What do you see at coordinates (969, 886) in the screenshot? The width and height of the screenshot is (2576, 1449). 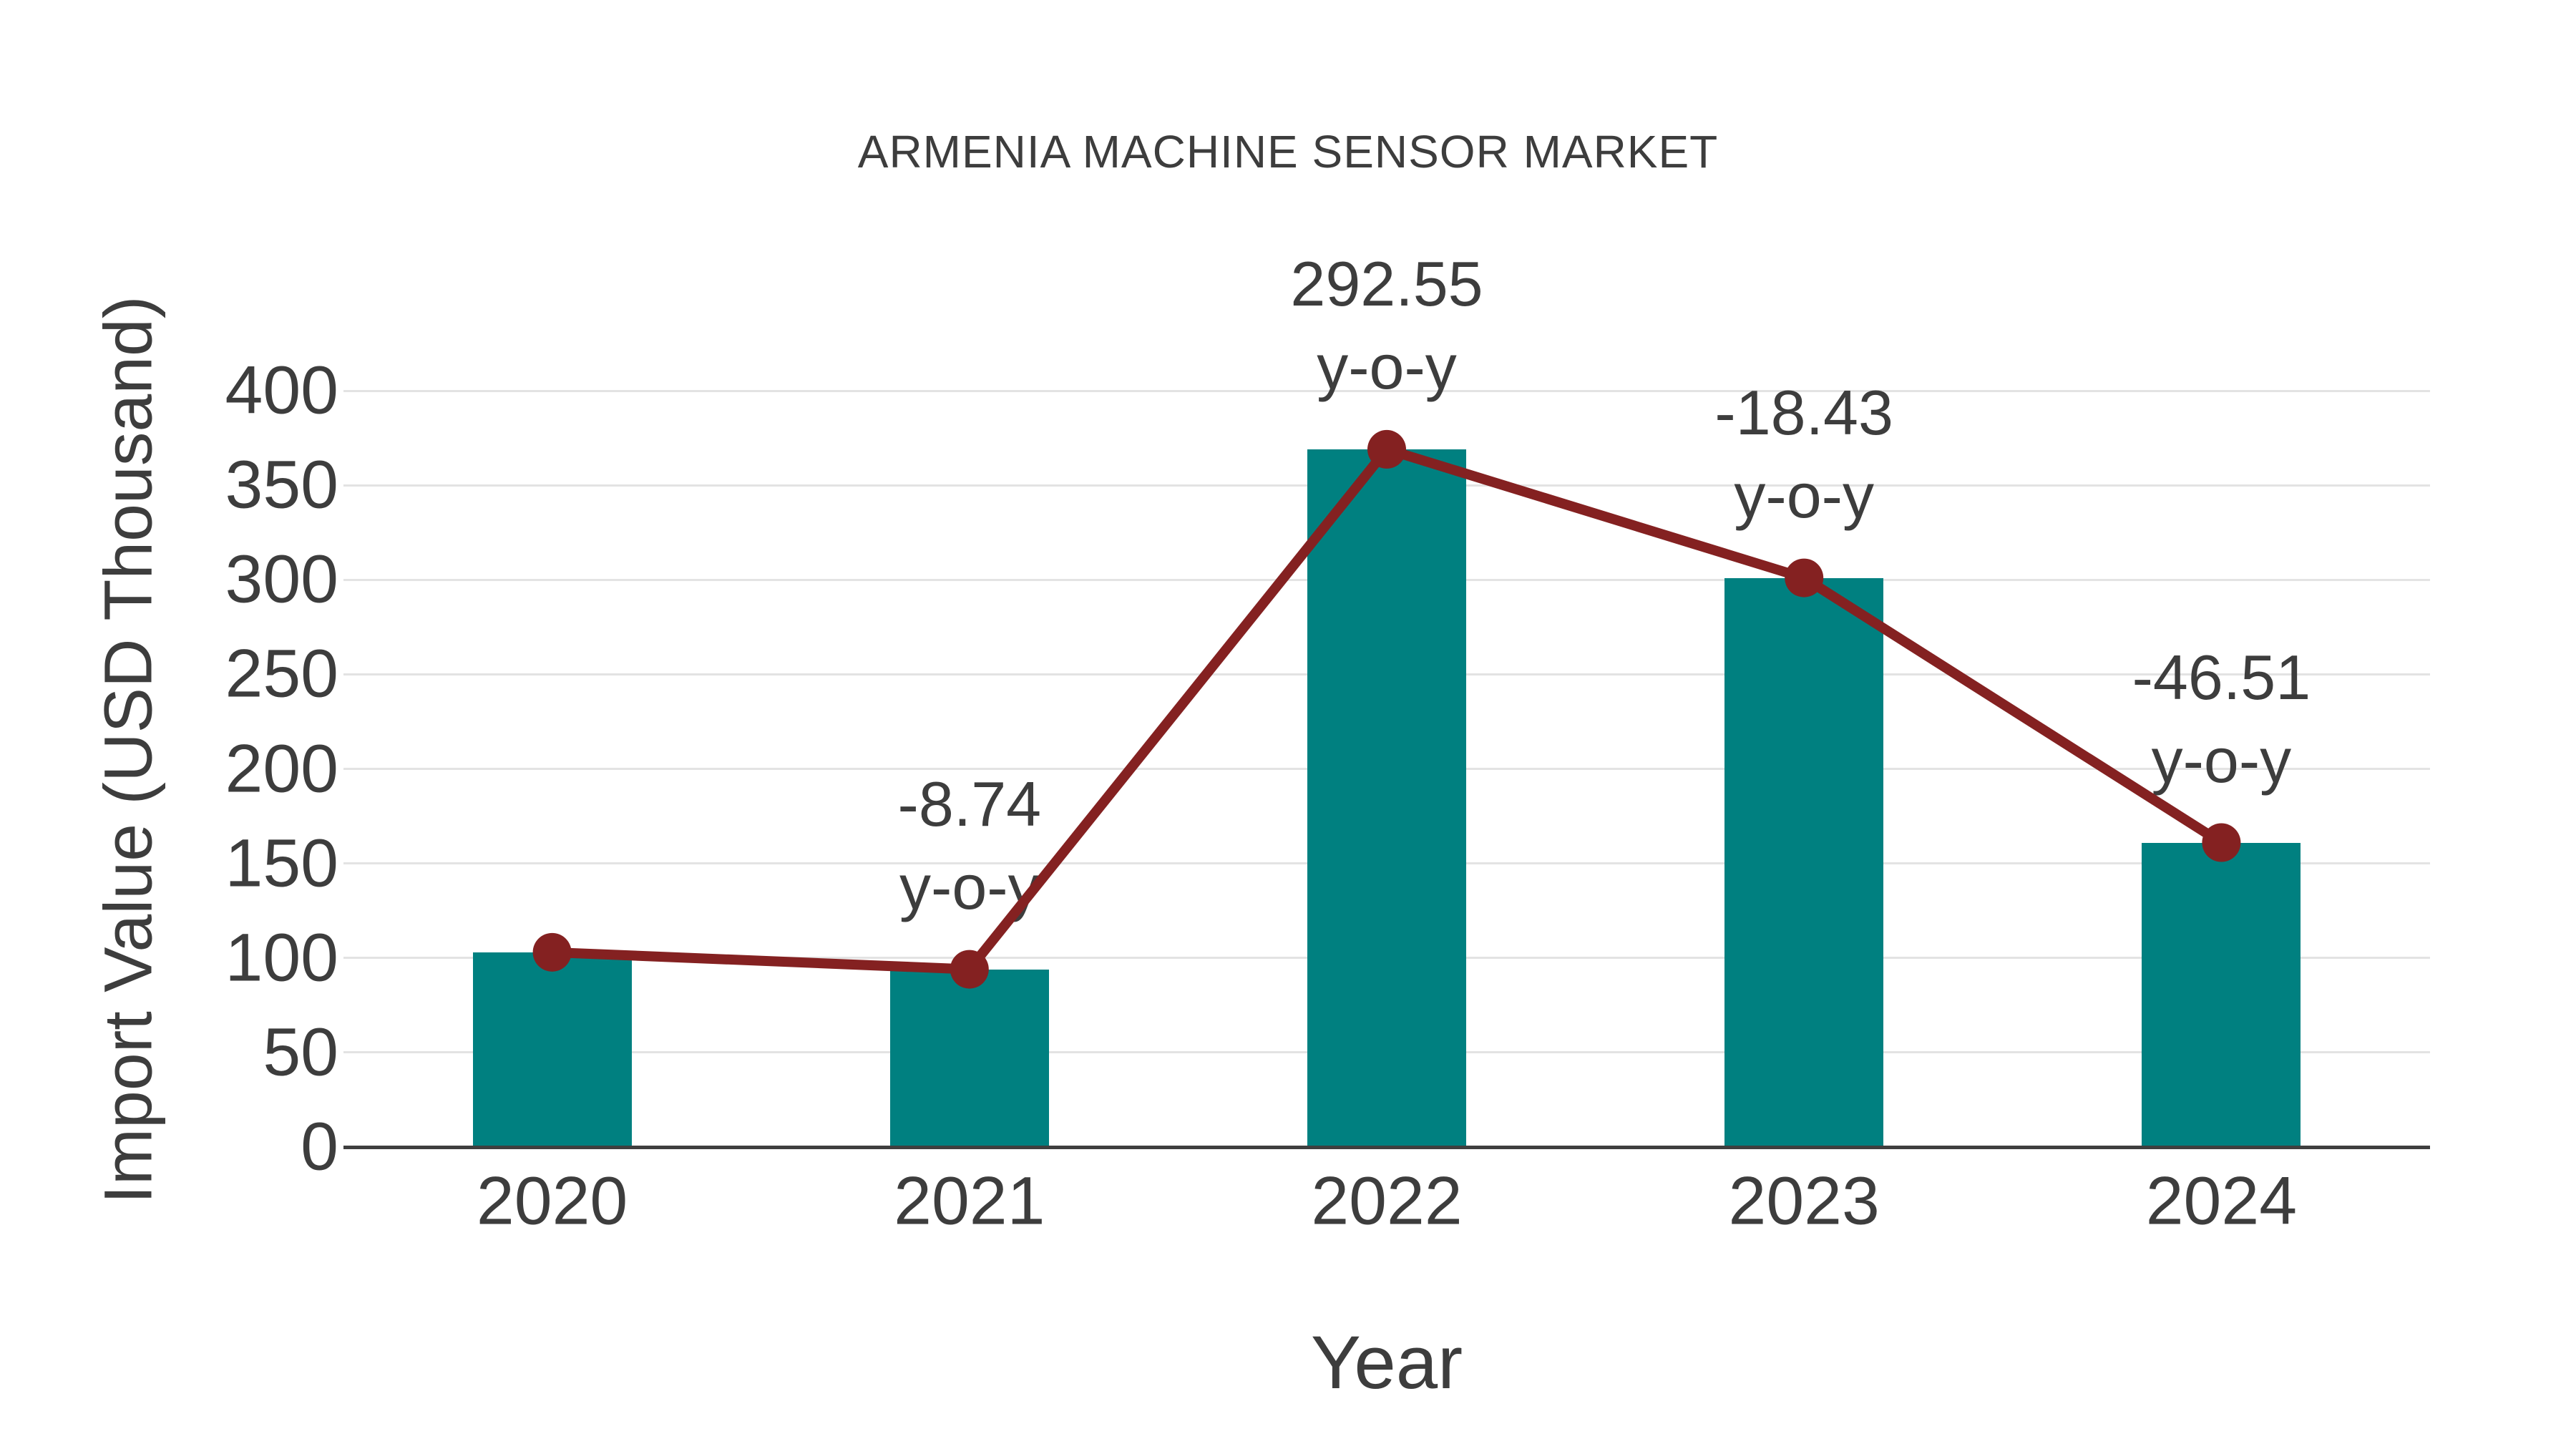 I see `annotation-yoy-2021: y-o-y` at bounding box center [969, 886].